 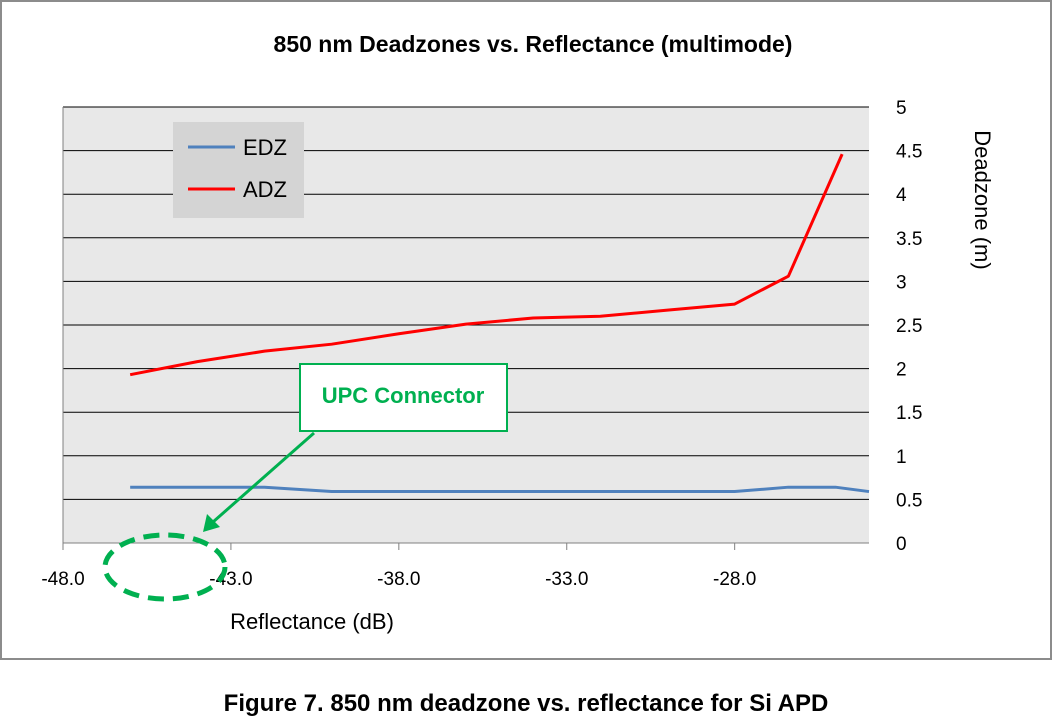 What do you see at coordinates (901, 370) in the screenshot?
I see `y-tick-label: 2` at bounding box center [901, 370].